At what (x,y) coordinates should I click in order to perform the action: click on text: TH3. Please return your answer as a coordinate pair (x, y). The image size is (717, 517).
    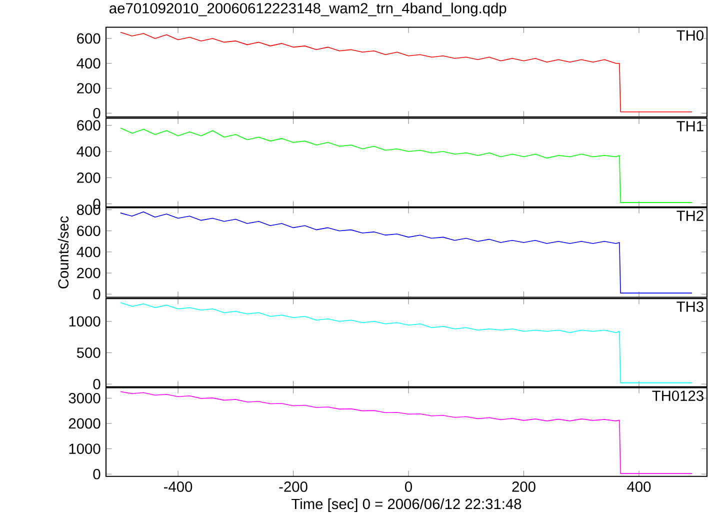
    Looking at the image, I should click on (690, 307).